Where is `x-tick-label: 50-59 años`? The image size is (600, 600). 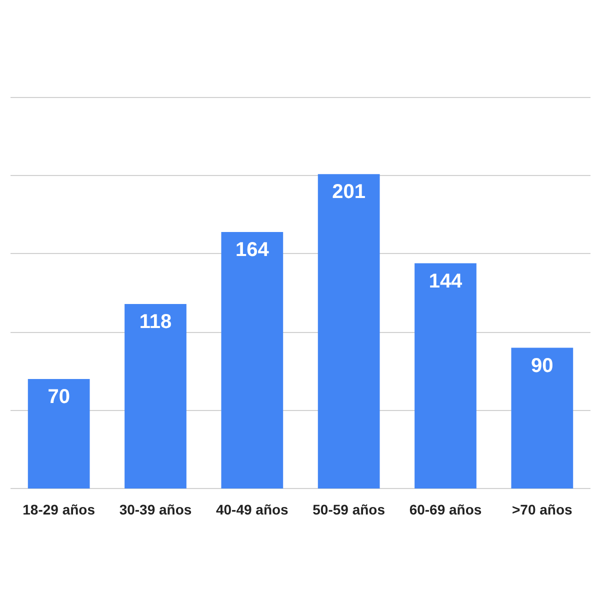 x-tick-label: 50-59 años is located at coordinates (349, 510).